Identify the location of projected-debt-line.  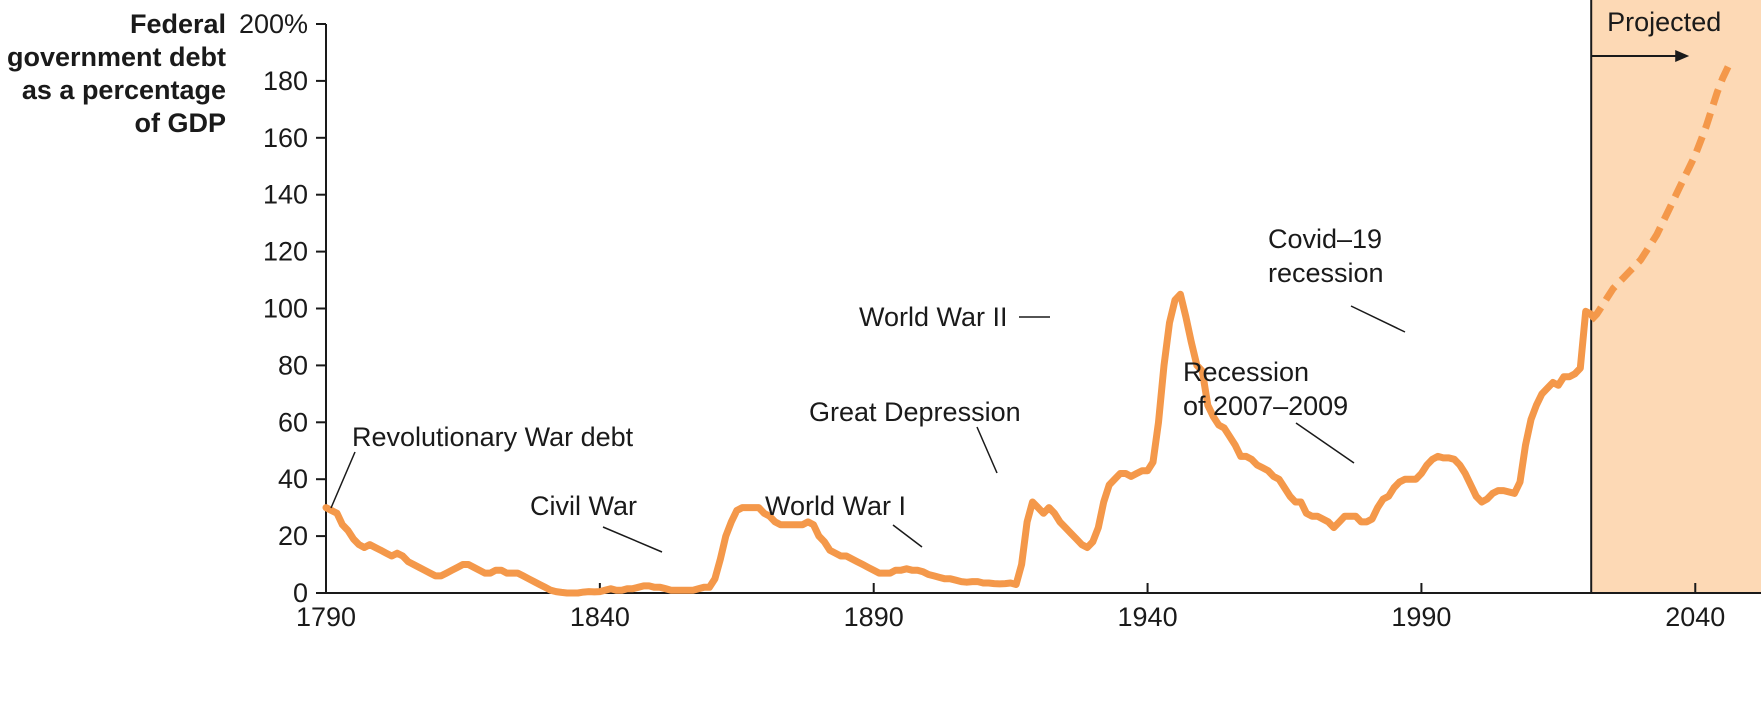
(1660, 194).